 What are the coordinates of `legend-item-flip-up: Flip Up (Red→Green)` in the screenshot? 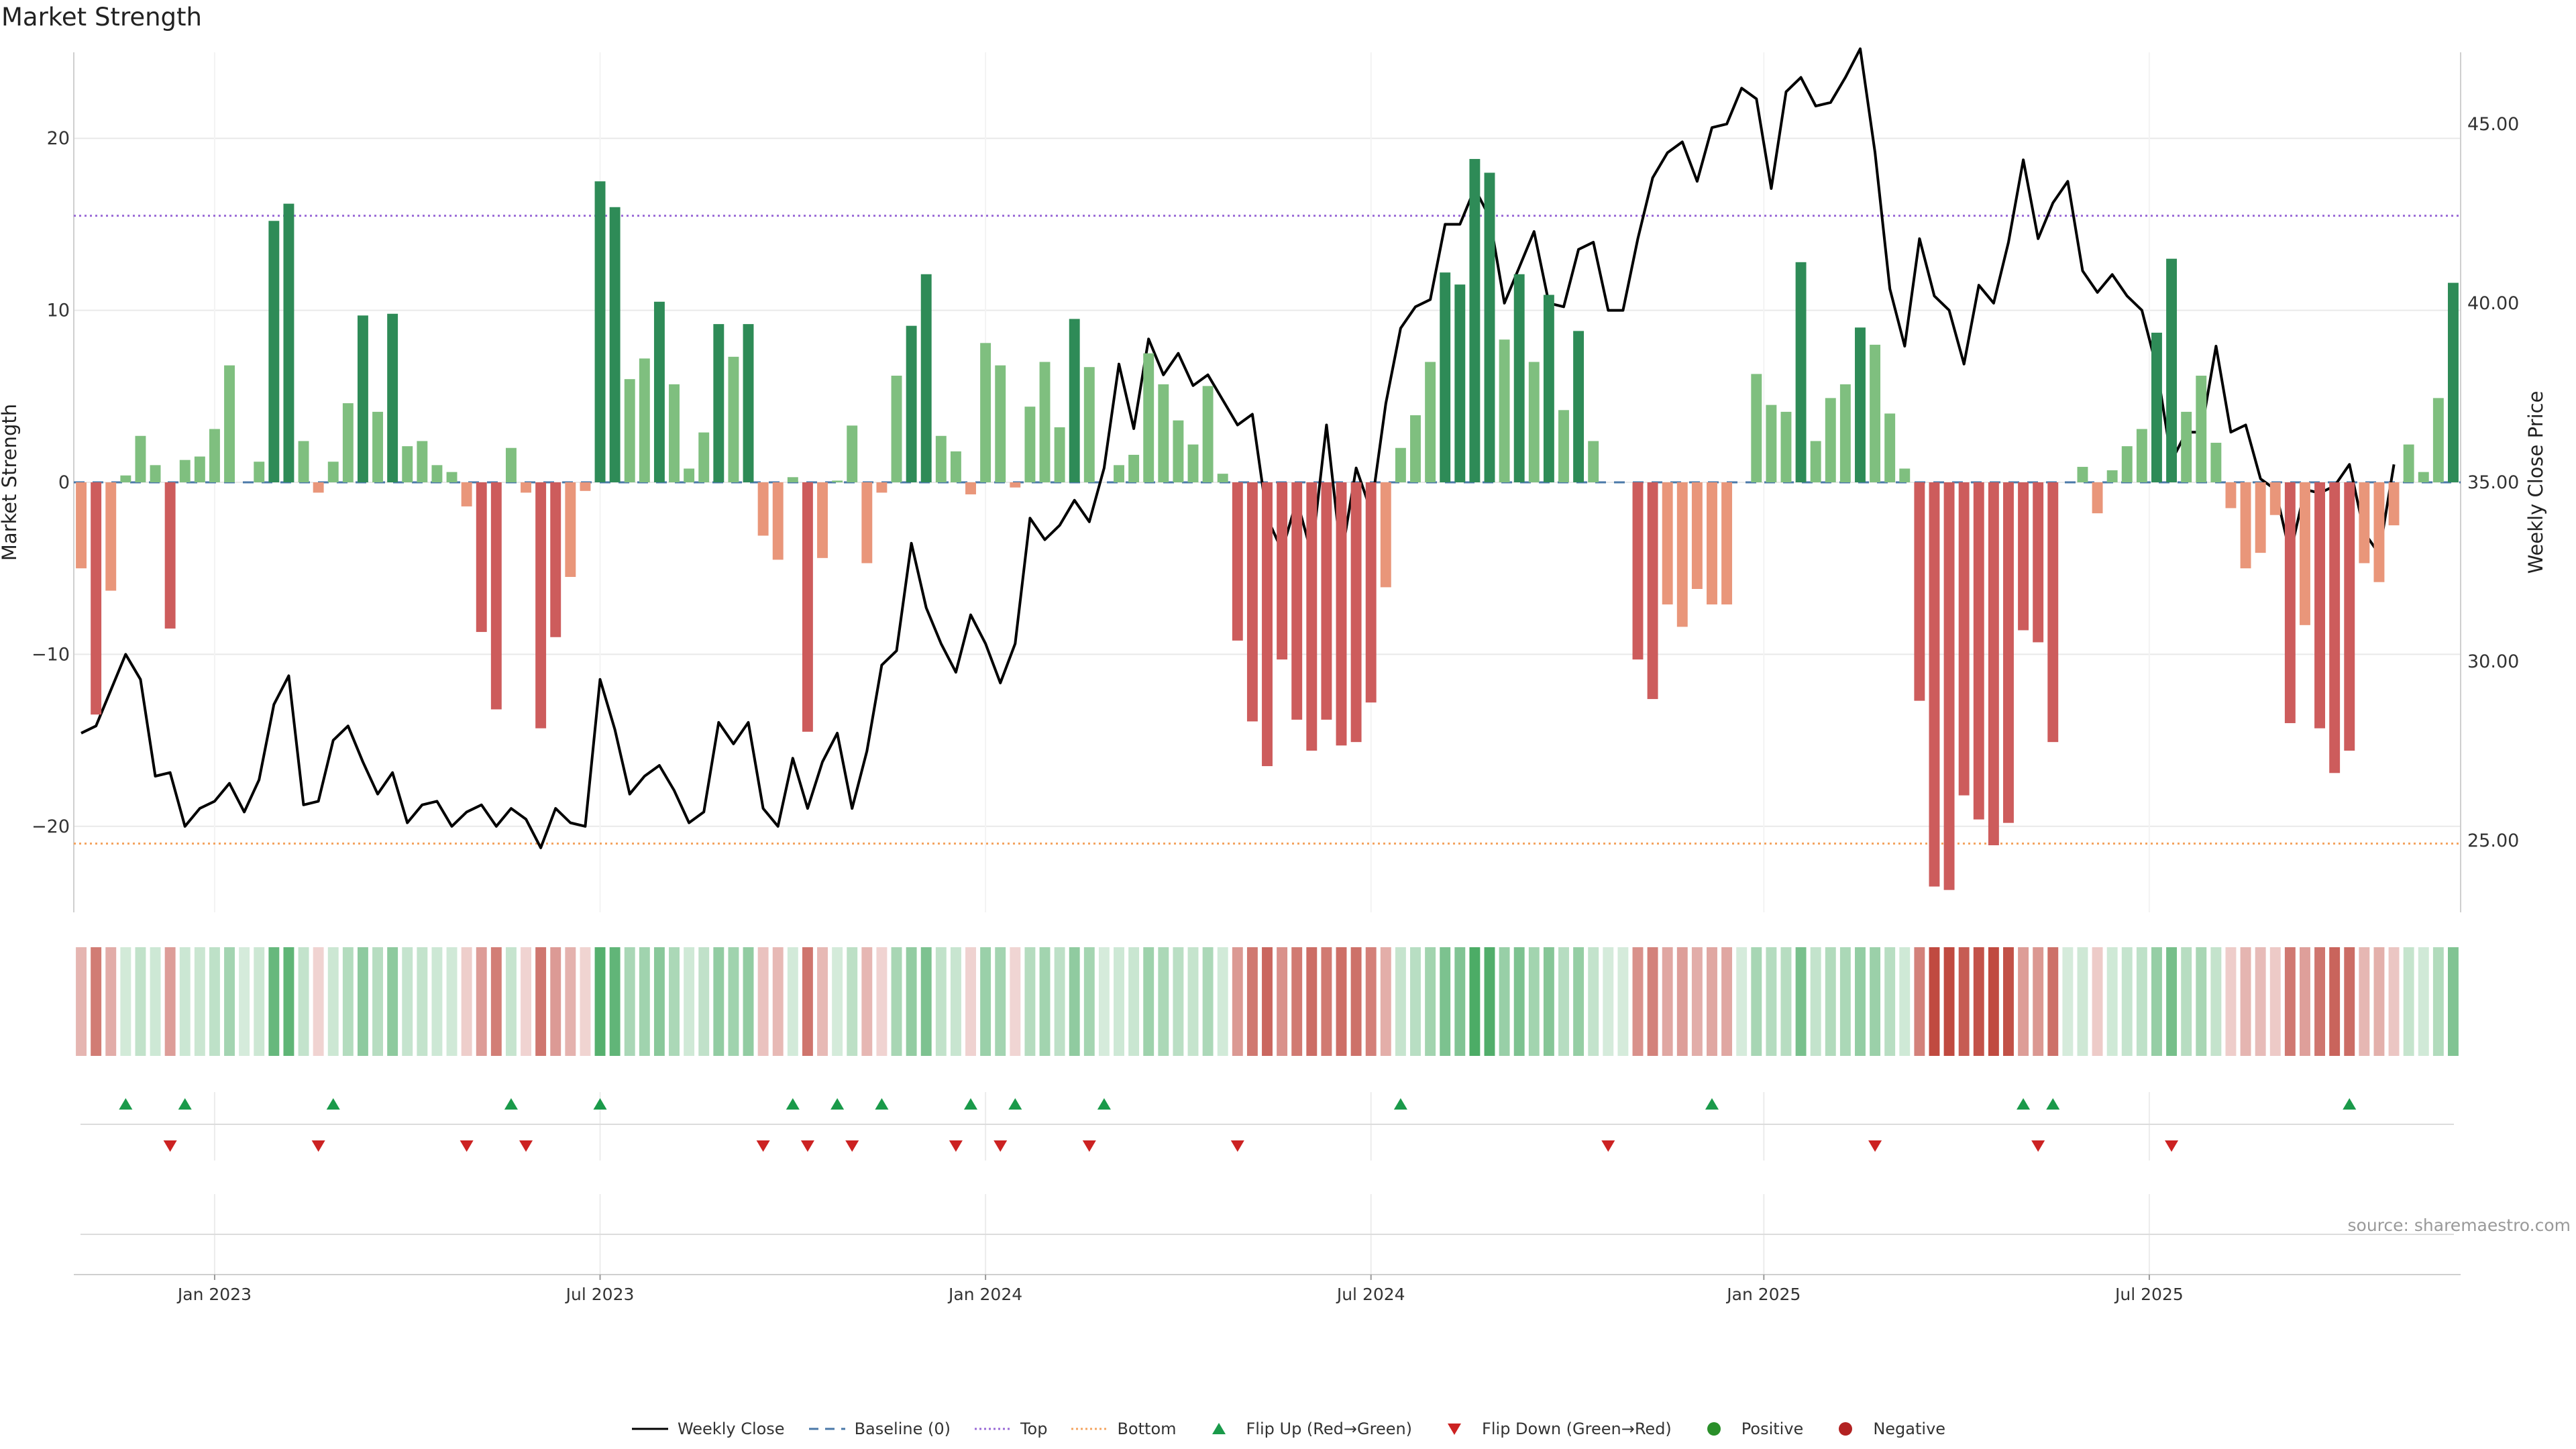 It's located at (1306, 1428).